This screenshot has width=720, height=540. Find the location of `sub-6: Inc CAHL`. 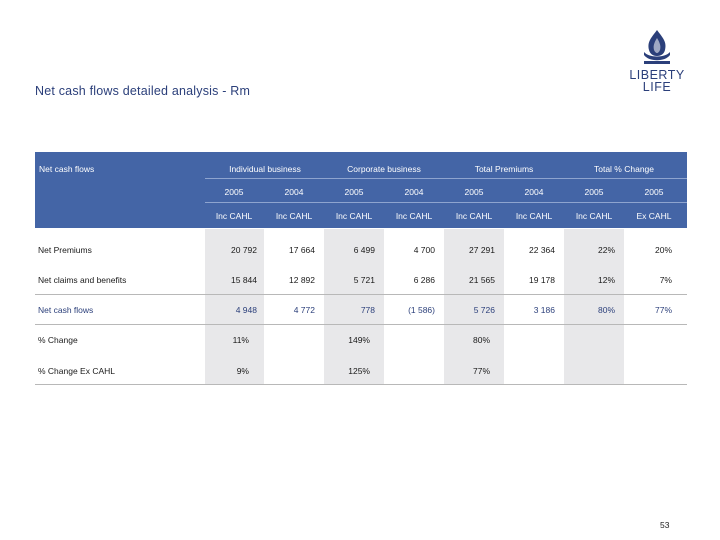

sub-6: Inc CAHL is located at coordinates (534, 216).